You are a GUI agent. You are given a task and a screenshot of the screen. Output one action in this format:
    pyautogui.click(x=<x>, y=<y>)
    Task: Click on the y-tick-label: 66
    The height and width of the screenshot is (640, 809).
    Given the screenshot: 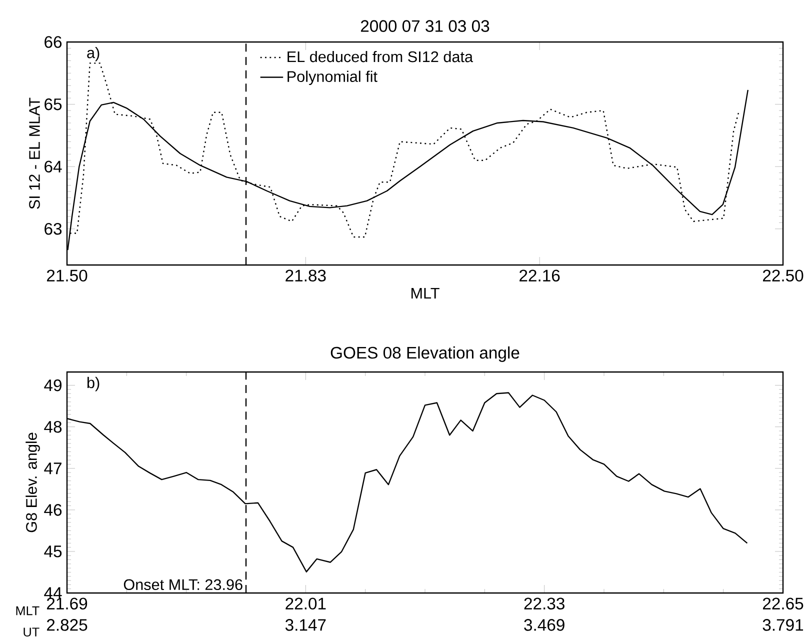 What is the action you would take?
    pyautogui.click(x=53, y=42)
    